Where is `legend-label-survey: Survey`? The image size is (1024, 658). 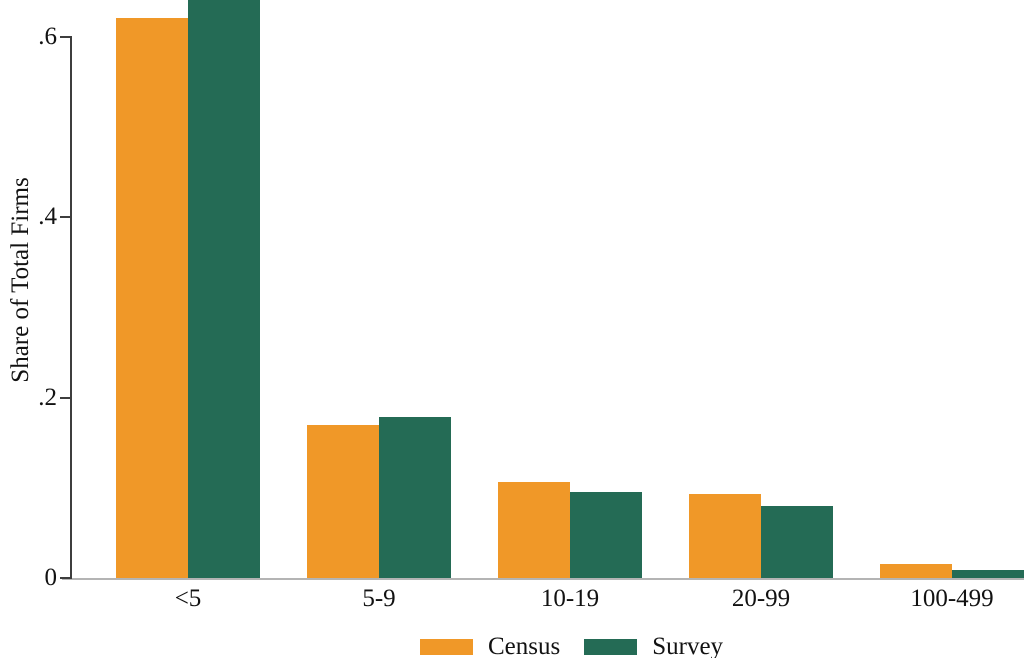 legend-label-survey: Survey is located at coordinates (688, 645).